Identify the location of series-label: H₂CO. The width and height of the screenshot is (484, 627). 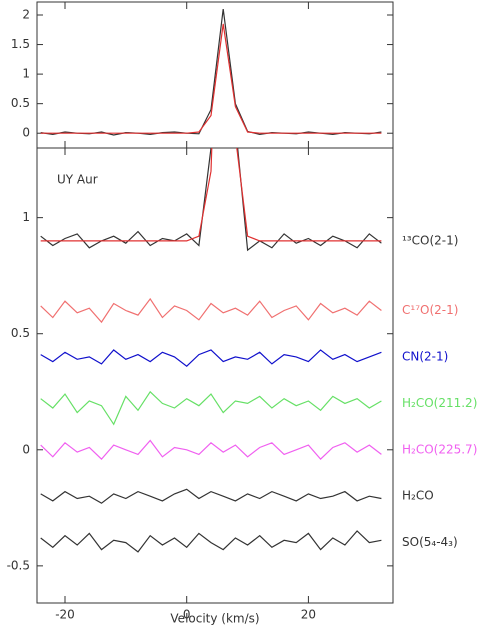
(418, 496).